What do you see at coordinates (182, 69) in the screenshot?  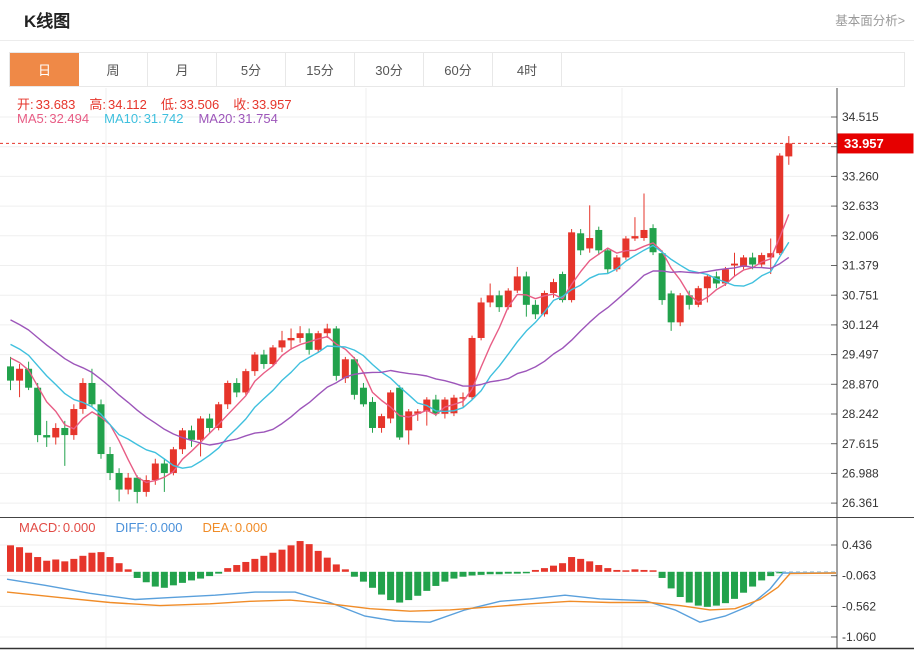 I see `tab-month: 月` at bounding box center [182, 69].